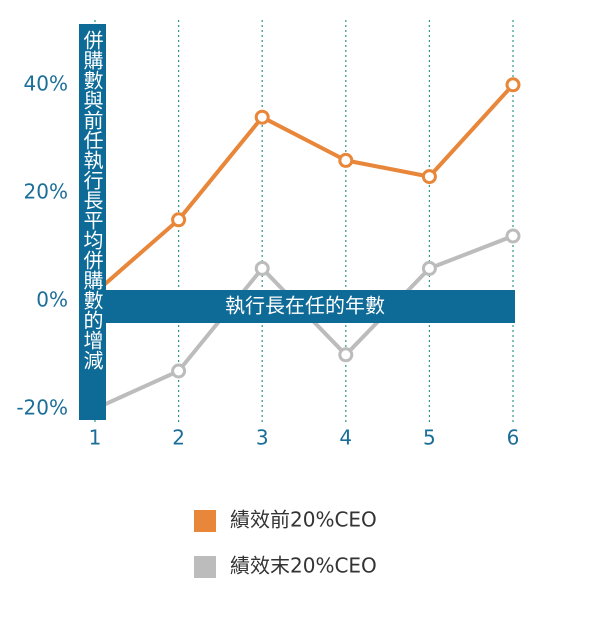 Image resolution: width=600 pixels, height=618 pixels. I want to click on y-axis-label: 併購數與前任執行長平均併購數的增減, so click(92, 200).